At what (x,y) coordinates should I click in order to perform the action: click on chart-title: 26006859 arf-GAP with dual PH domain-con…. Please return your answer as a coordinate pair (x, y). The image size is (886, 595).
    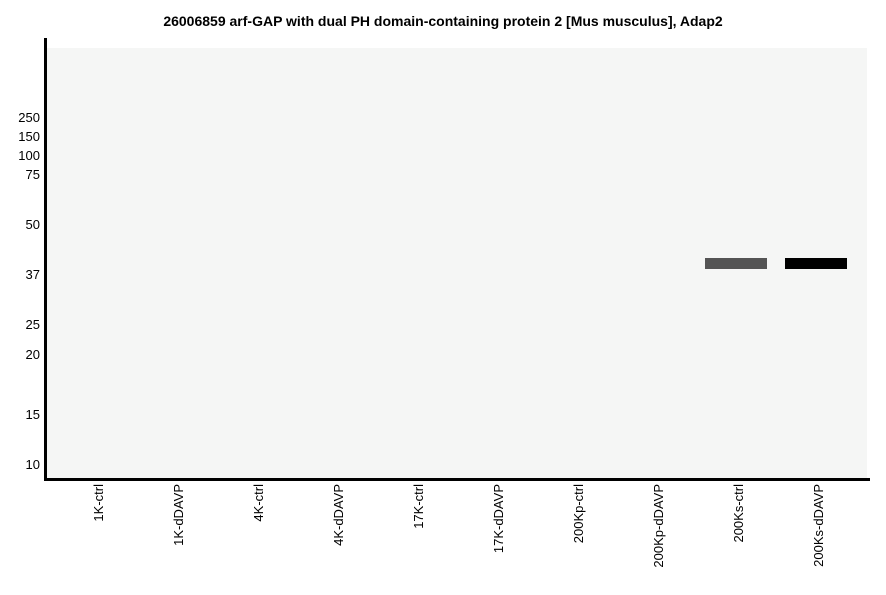
    Looking at the image, I should click on (443, 21).